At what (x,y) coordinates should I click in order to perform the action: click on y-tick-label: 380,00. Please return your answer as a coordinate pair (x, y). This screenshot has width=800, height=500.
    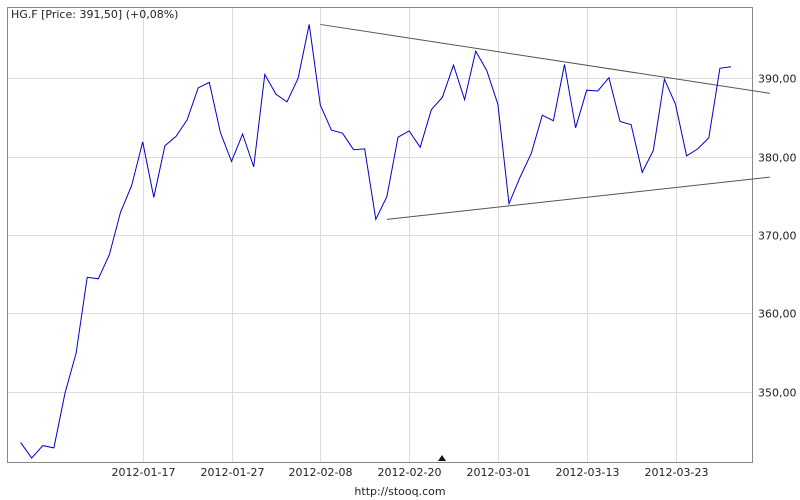
    Looking at the image, I should click on (777, 158).